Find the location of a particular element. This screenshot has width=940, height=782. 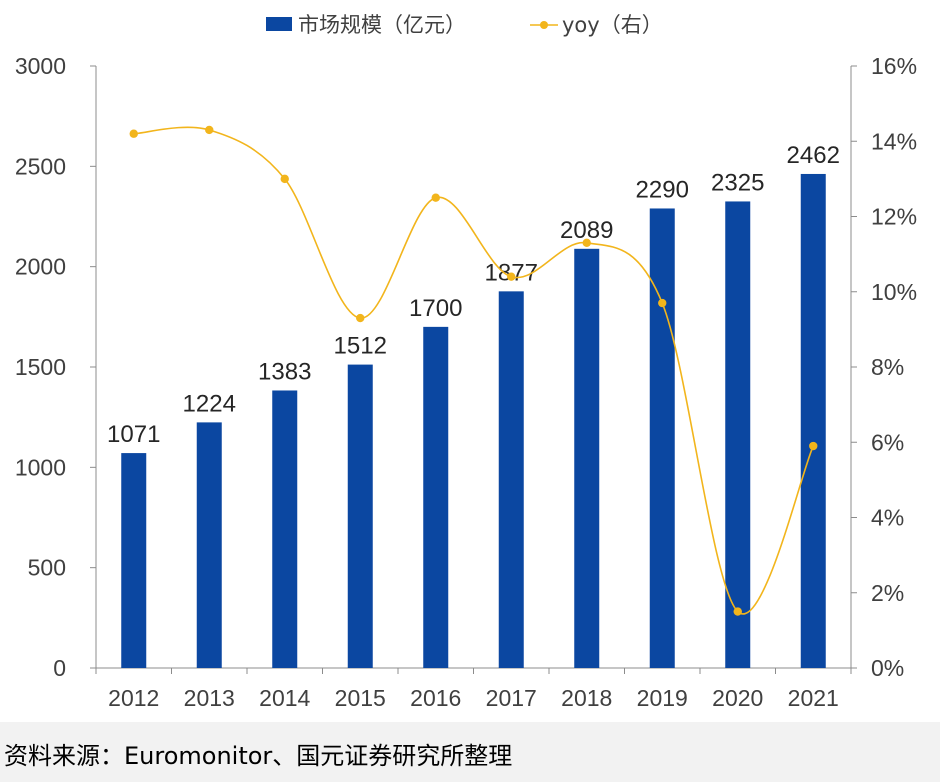

right-tick-label: 14% is located at coordinates (894, 141).